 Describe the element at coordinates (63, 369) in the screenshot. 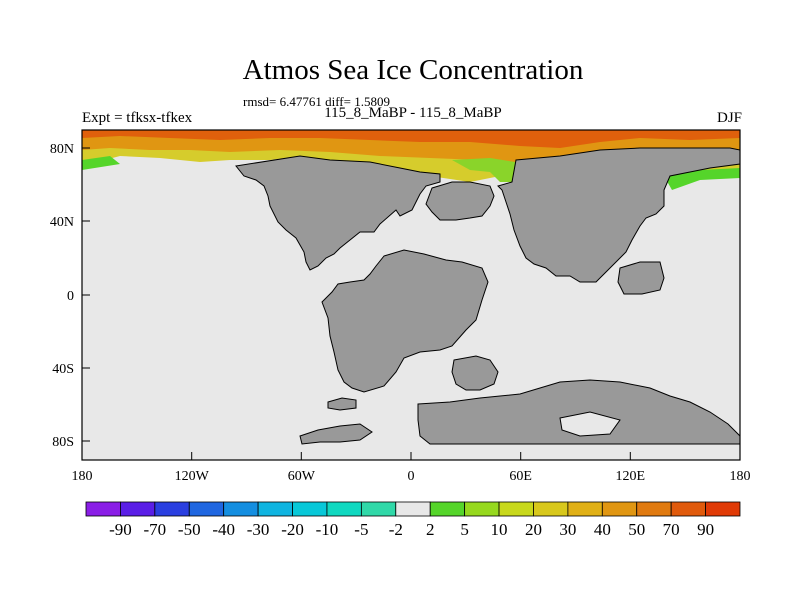

I see `y-tick-label: 40S` at that location.